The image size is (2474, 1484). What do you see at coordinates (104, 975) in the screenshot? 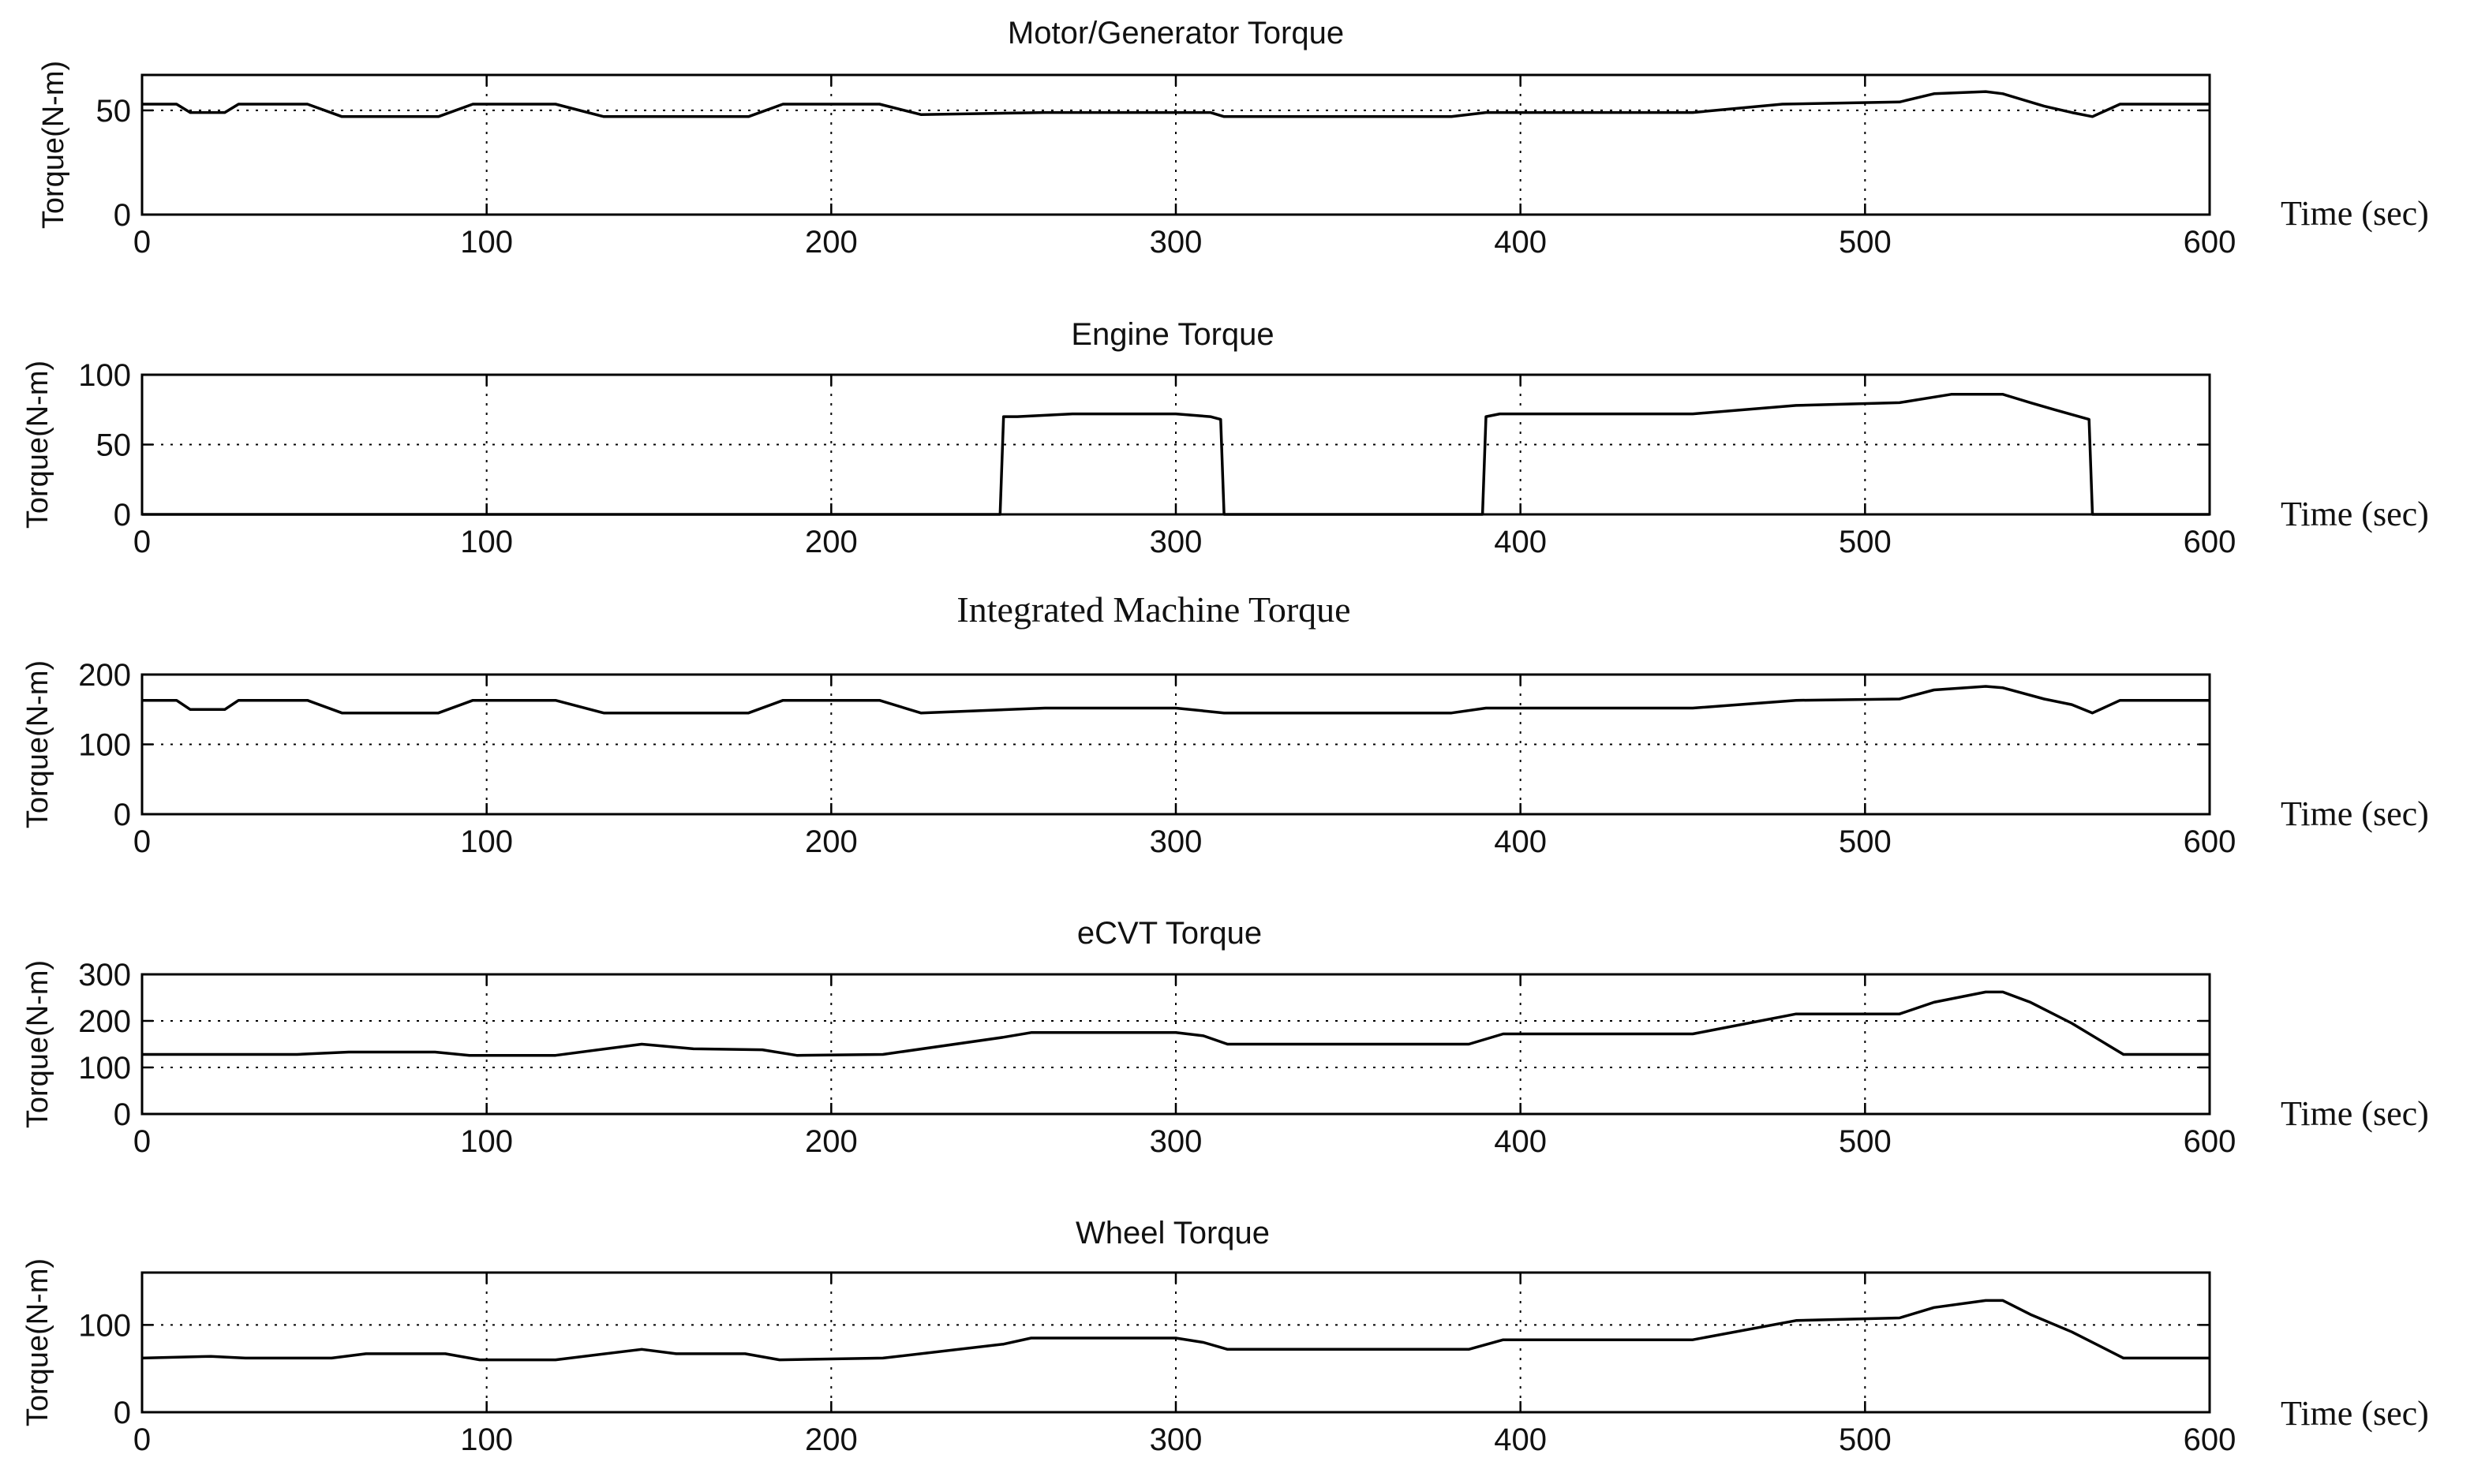
I see `y-tick-label: 300` at bounding box center [104, 975].